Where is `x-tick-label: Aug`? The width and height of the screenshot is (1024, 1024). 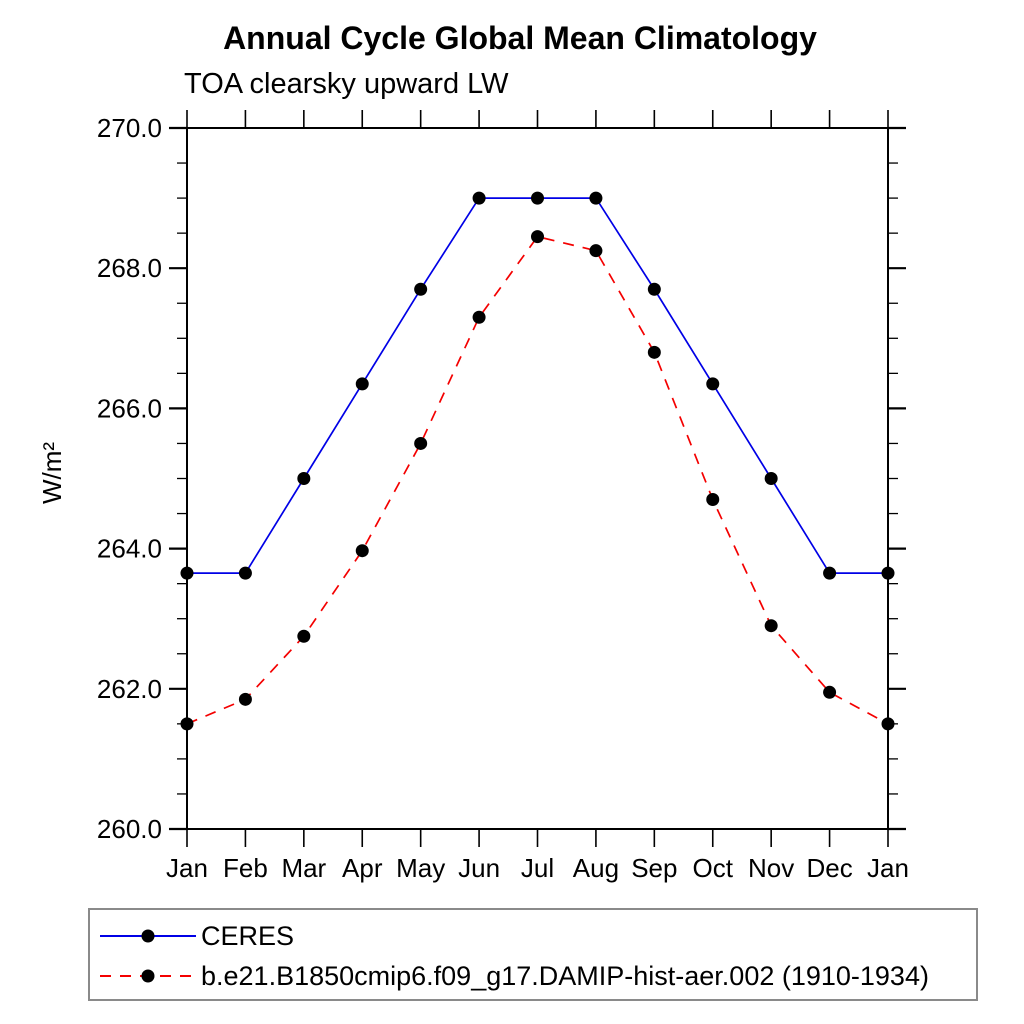
x-tick-label: Aug is located at coordinates (596, 868).